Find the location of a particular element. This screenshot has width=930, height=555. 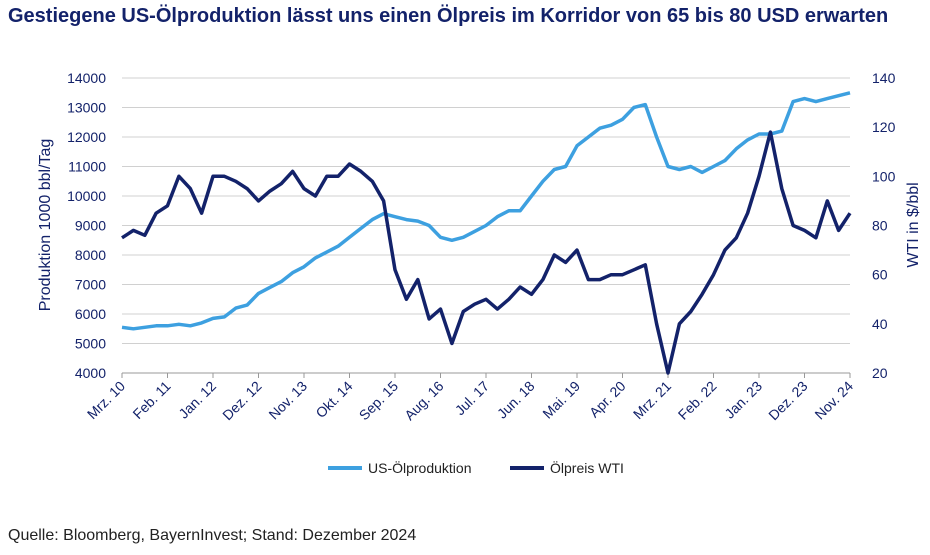

x-tick-label: Jul. 17 is located at coordinates (472, 398).